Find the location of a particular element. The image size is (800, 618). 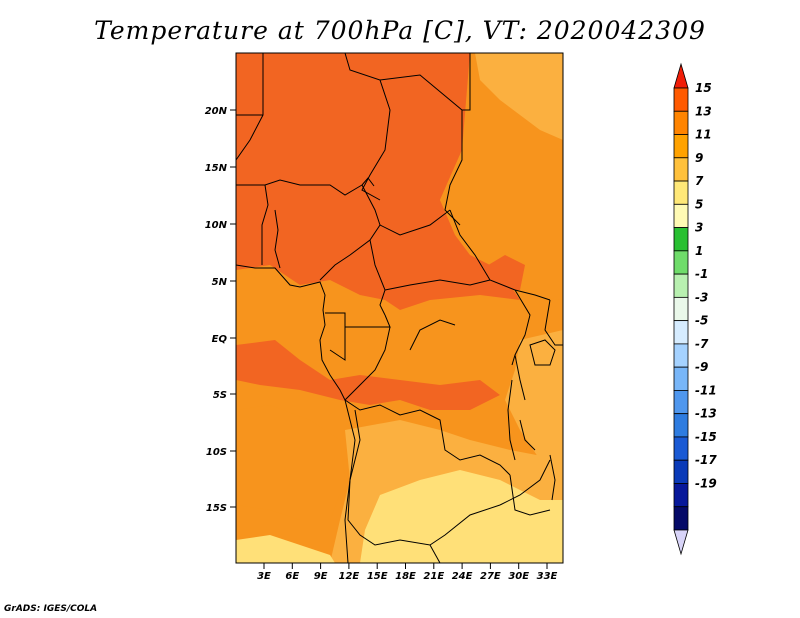

field-region-hot-central is located at coordinates (368, 375).